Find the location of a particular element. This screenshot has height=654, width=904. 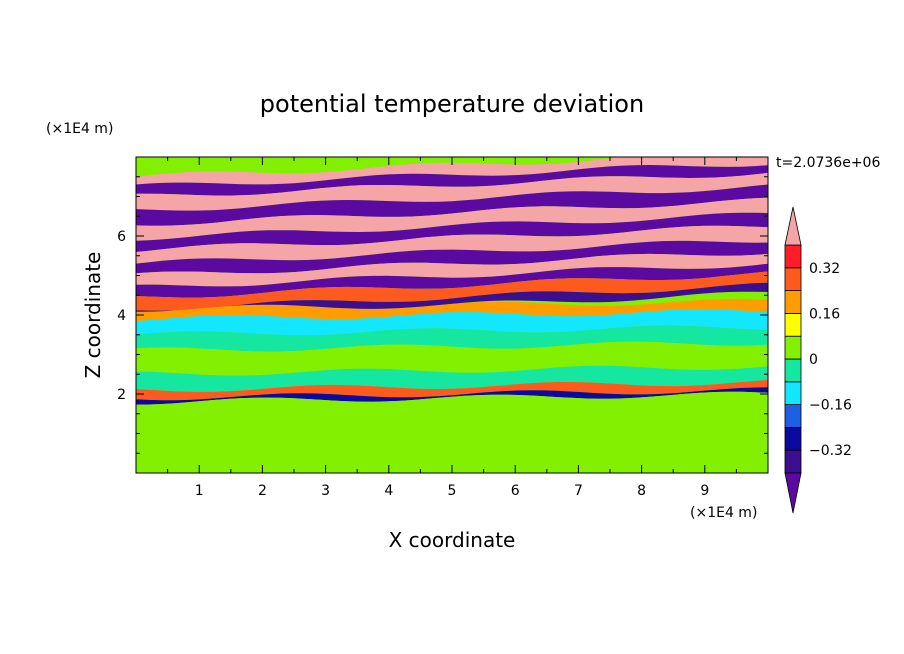

x-tick-label: 9 is located at coordinates (704, 491).